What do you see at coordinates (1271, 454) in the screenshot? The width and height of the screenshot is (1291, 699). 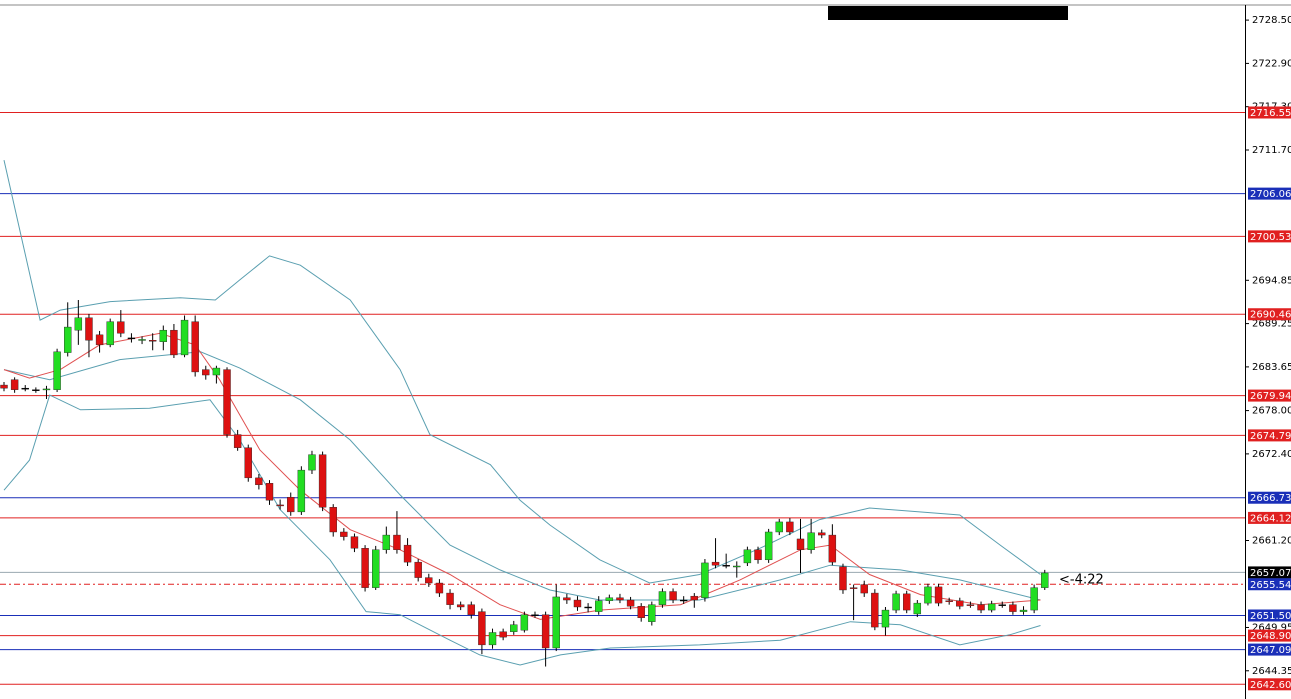 I see `y-tick-label: 2672.40` at bounding box center [1271, 454].